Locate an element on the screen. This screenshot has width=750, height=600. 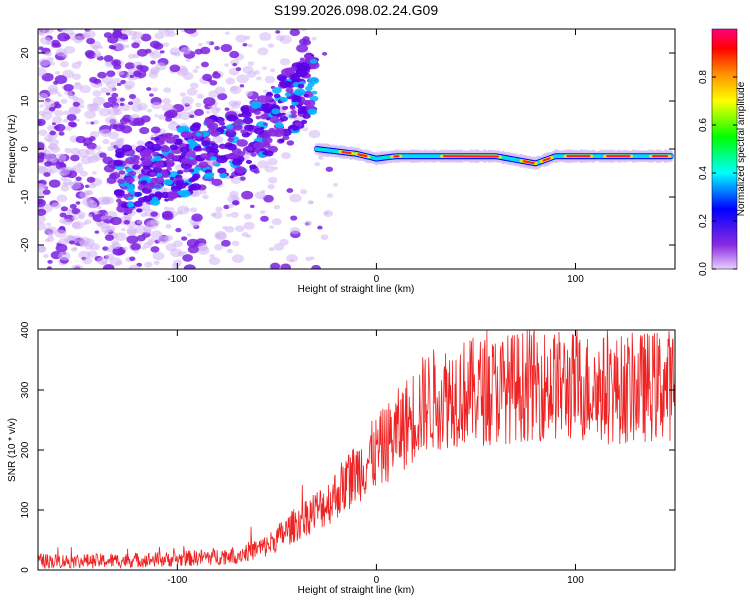
colorbar-tick-label: 0.0 is located at coordinates (703, 269).